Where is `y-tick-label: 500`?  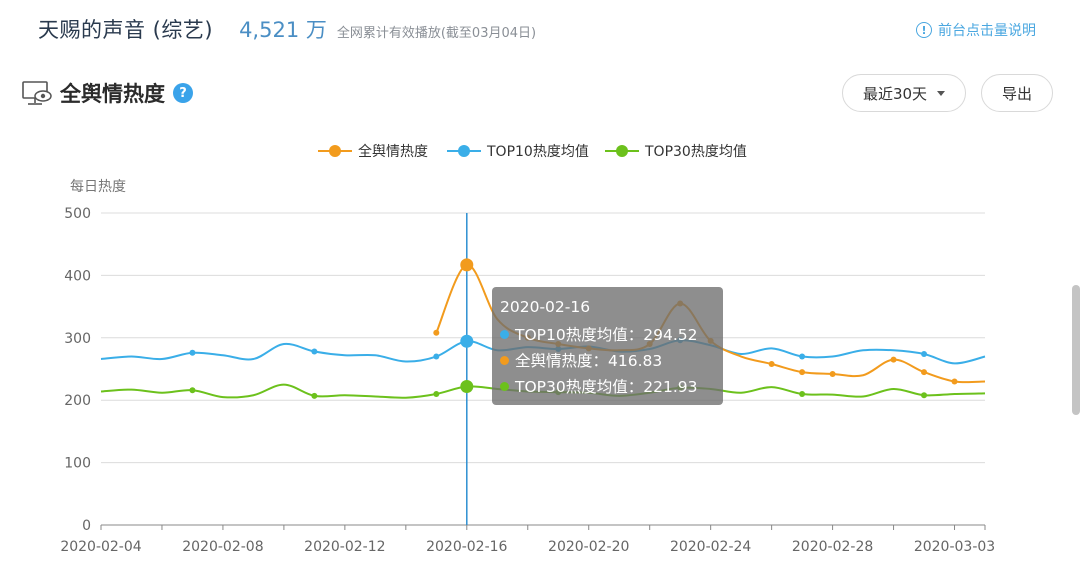 y-tick-label: 500 is located at coordinates (77, 214).